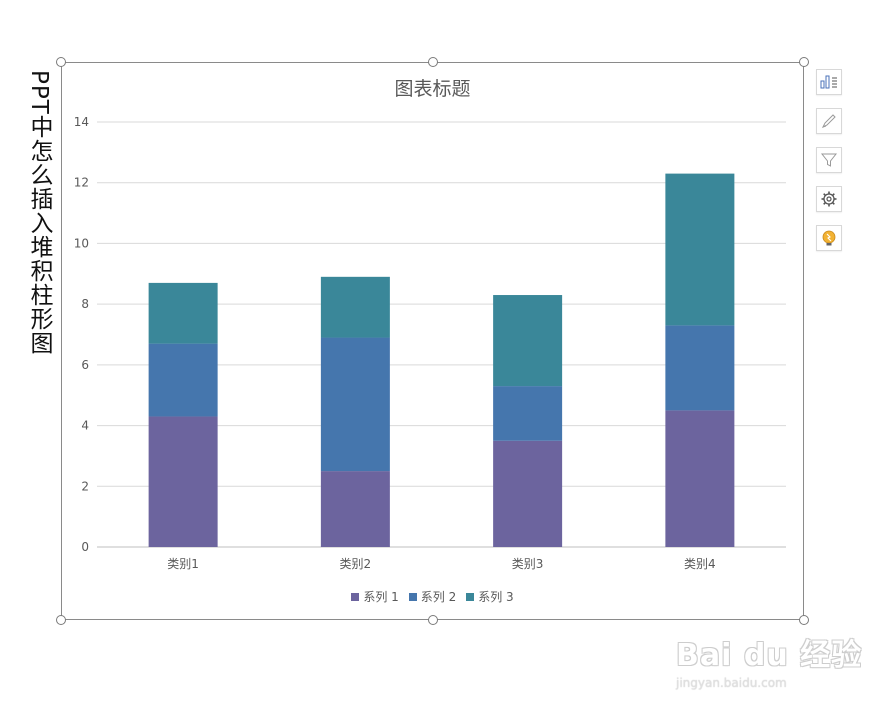 The width and height of the screenshot is (885, 710). I want to click on x-tick-label: 类别4, so click(700, 564).